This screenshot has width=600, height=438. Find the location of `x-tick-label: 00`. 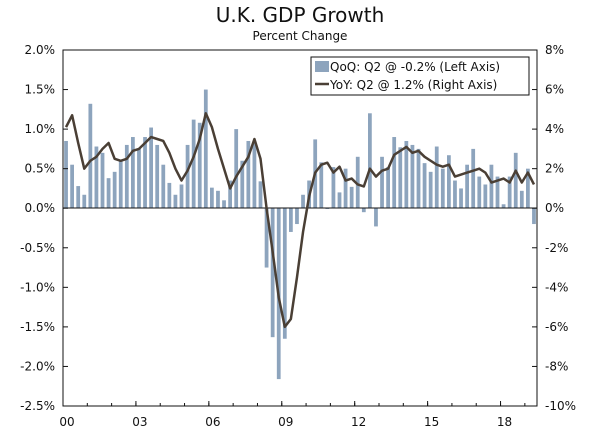

x-tick-label: 00 is located at coordinates (66, 422).